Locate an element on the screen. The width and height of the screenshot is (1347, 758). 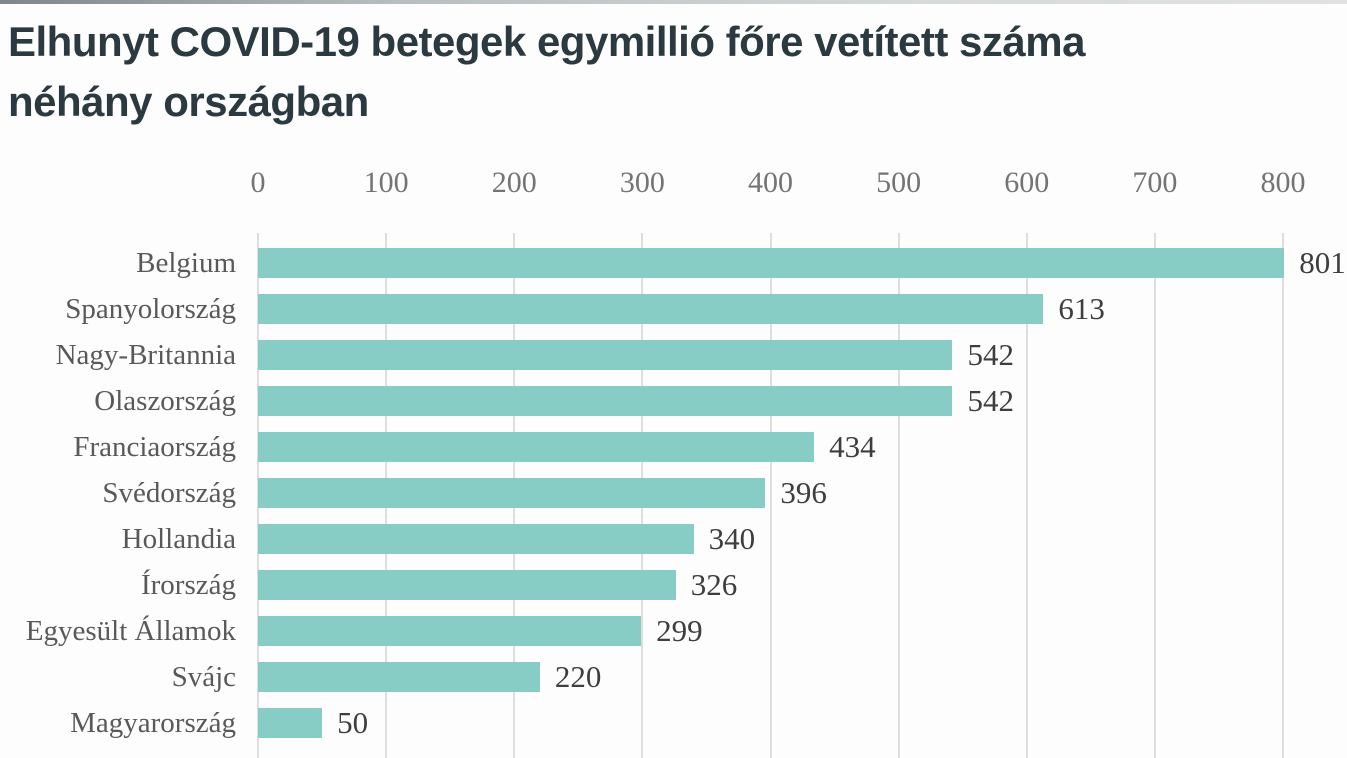
value-label: 220 is located at coordinates (578, 676).